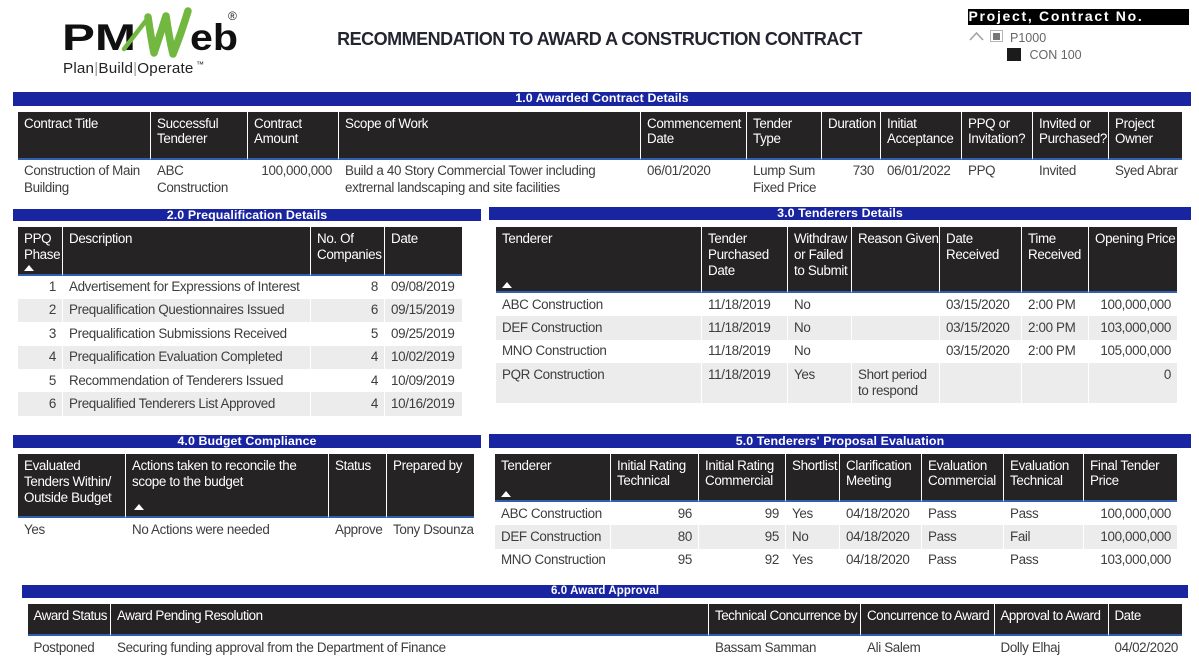 Image resolution: width=1199 pixels, height=663 pixels. I want to click on svg-text: ™, so click(200, 64).